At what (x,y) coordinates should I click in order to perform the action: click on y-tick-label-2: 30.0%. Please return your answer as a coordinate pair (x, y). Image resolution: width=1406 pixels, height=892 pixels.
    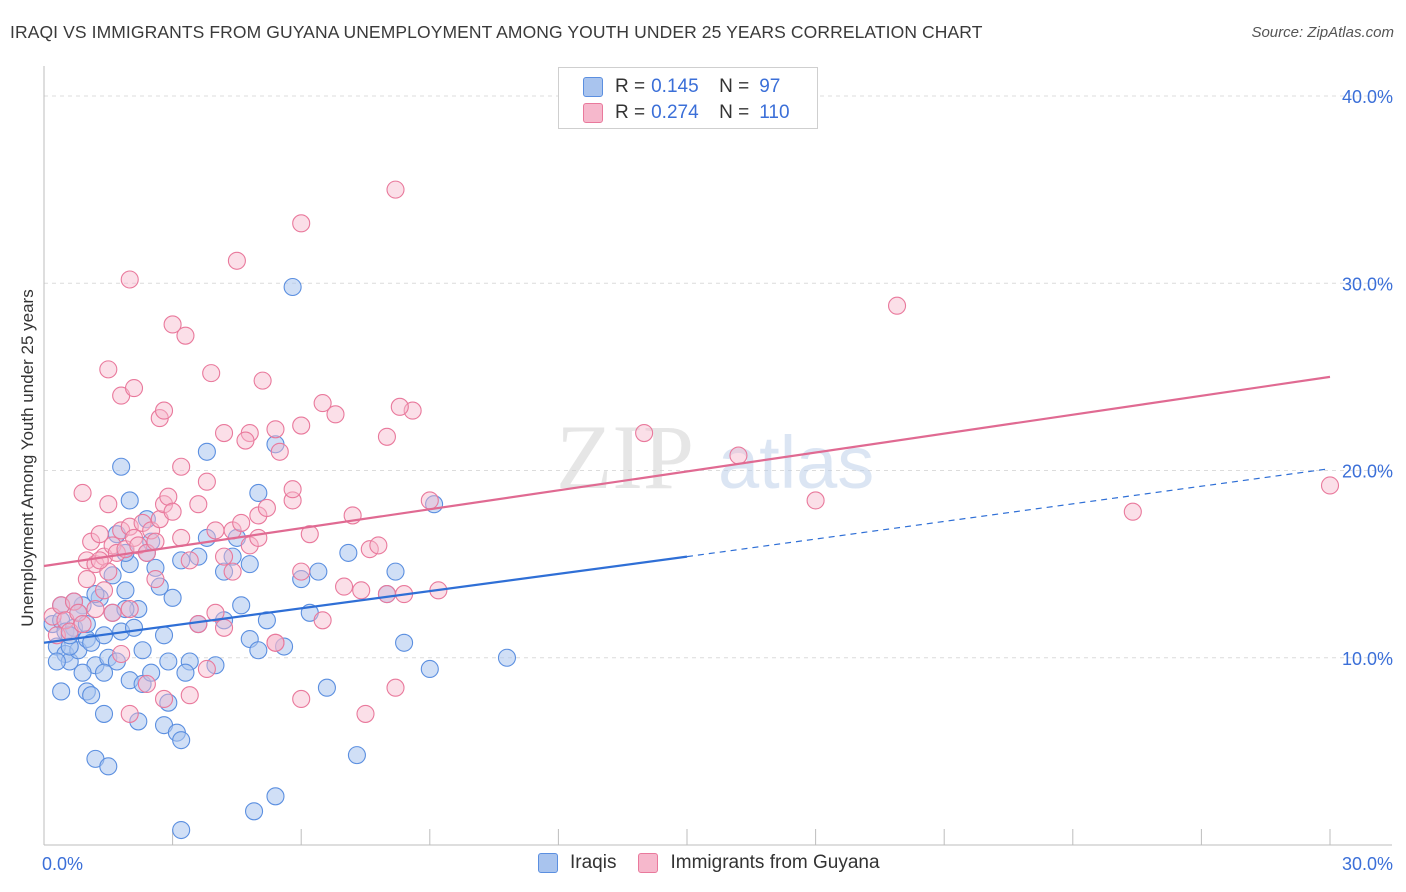
    Looking at the image, I should click on (1367, 284).